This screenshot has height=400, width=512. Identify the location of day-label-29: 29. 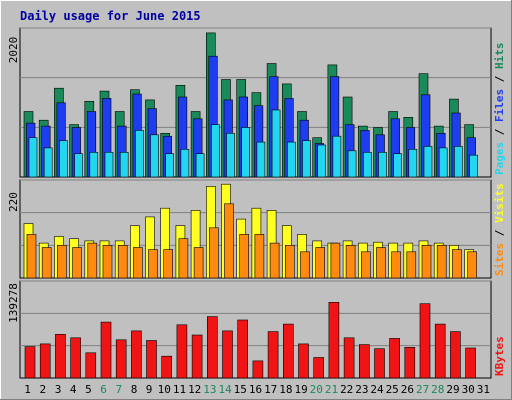
(452, 389).